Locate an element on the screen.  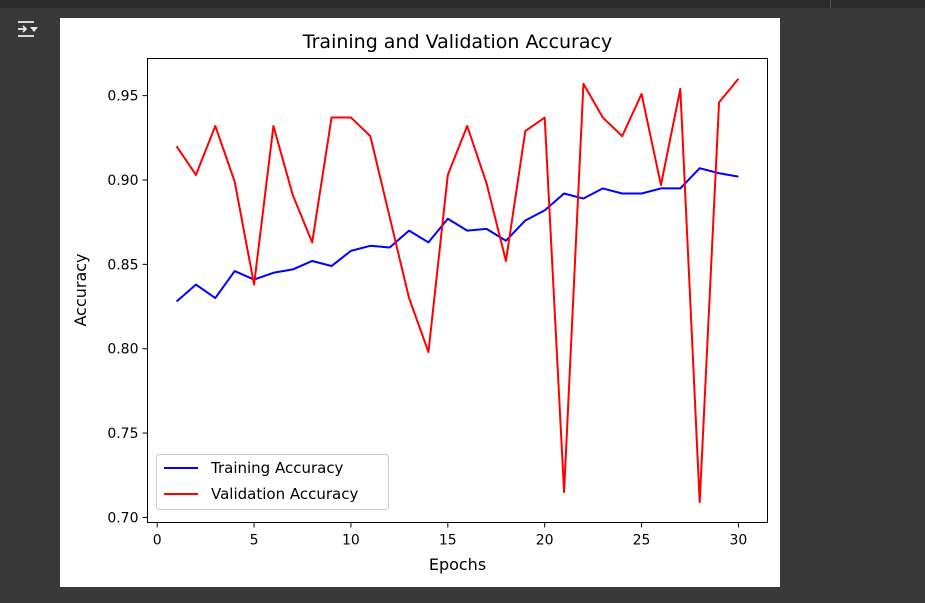
x-axis-label: Epochs is located at coordinates (457, 564).